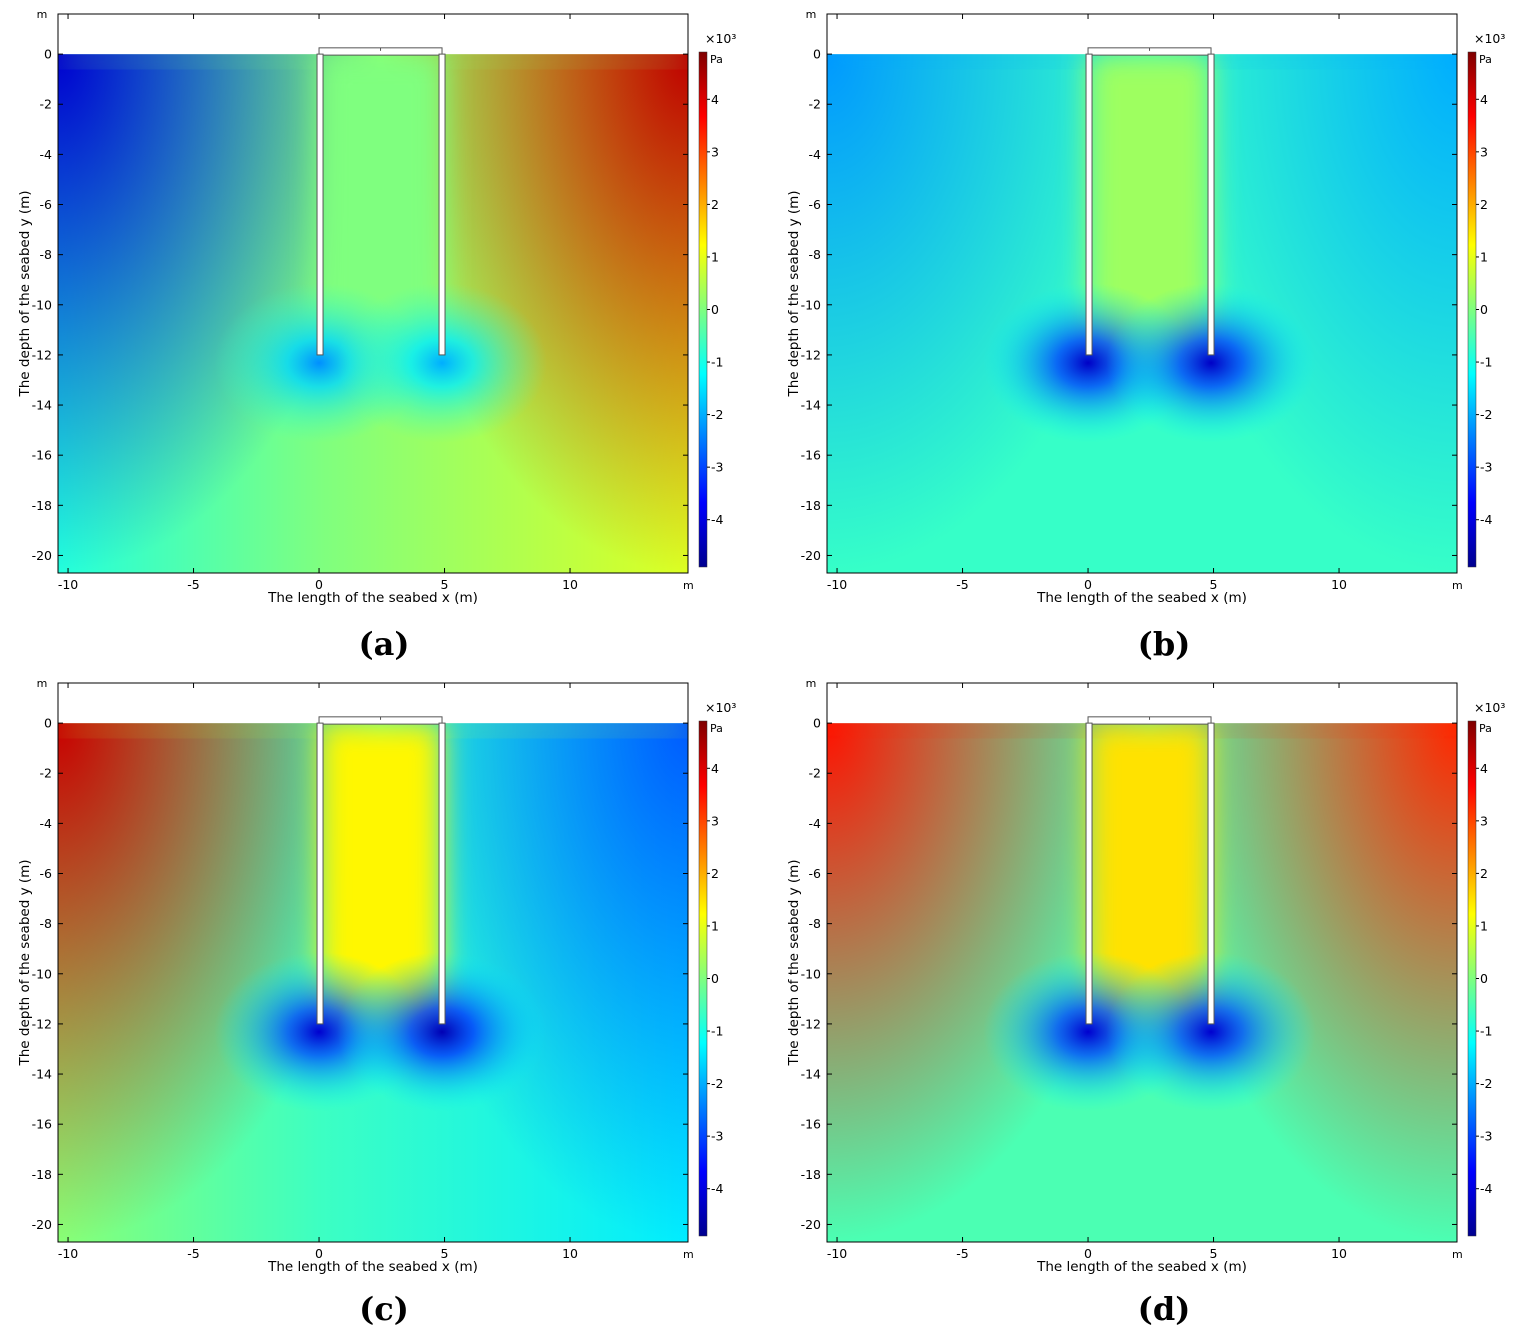  What do you see at coordinates (815, 154) in the screenshot?
I see `y-tick-label: -4` at bounding box center [815, 154].